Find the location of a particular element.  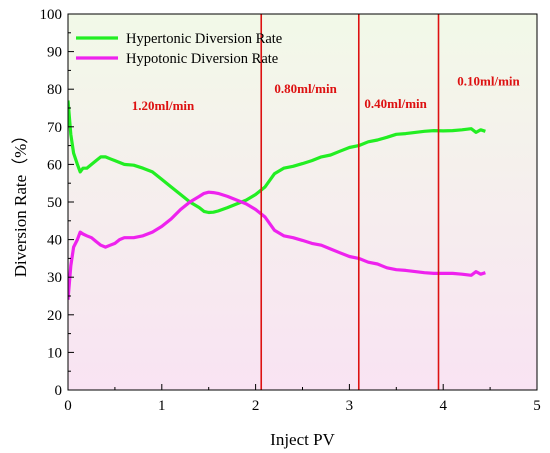

annotations: 1.20ml/min 0.80ml/min 0.40ml/min 0.10ml/min is located at coordinates (326, 92).